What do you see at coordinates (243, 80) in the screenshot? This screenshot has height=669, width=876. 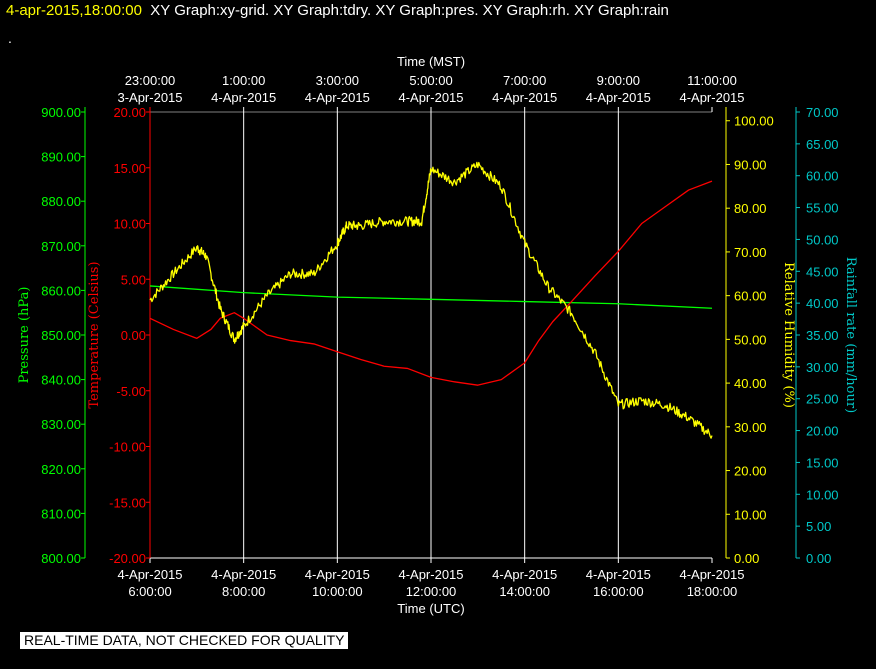 I see `x-top-tick-time: 1:00:00` at bounding box center [243, 80].